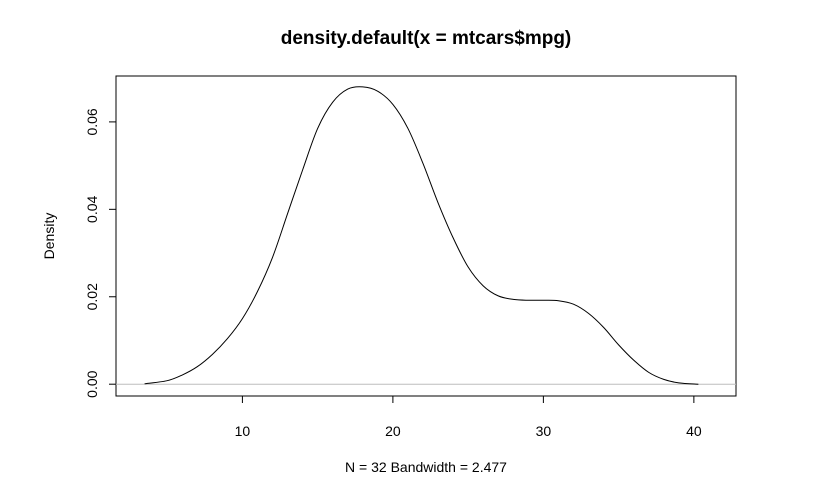 The width and height of the screenshot is (814, 487). I want to click on x-axis: 10 20 30 40, so click(468, 417).